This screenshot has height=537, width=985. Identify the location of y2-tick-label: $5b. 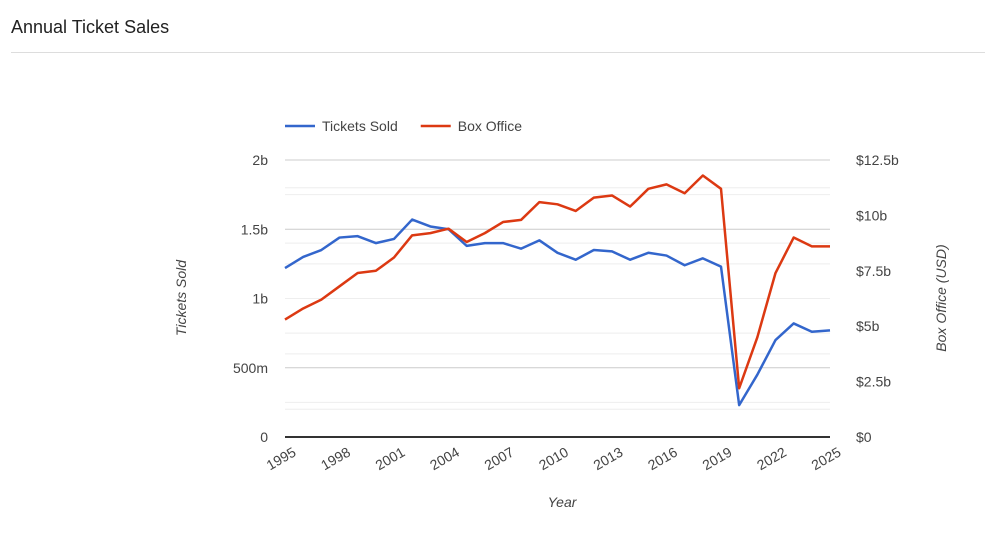
(868, 326).